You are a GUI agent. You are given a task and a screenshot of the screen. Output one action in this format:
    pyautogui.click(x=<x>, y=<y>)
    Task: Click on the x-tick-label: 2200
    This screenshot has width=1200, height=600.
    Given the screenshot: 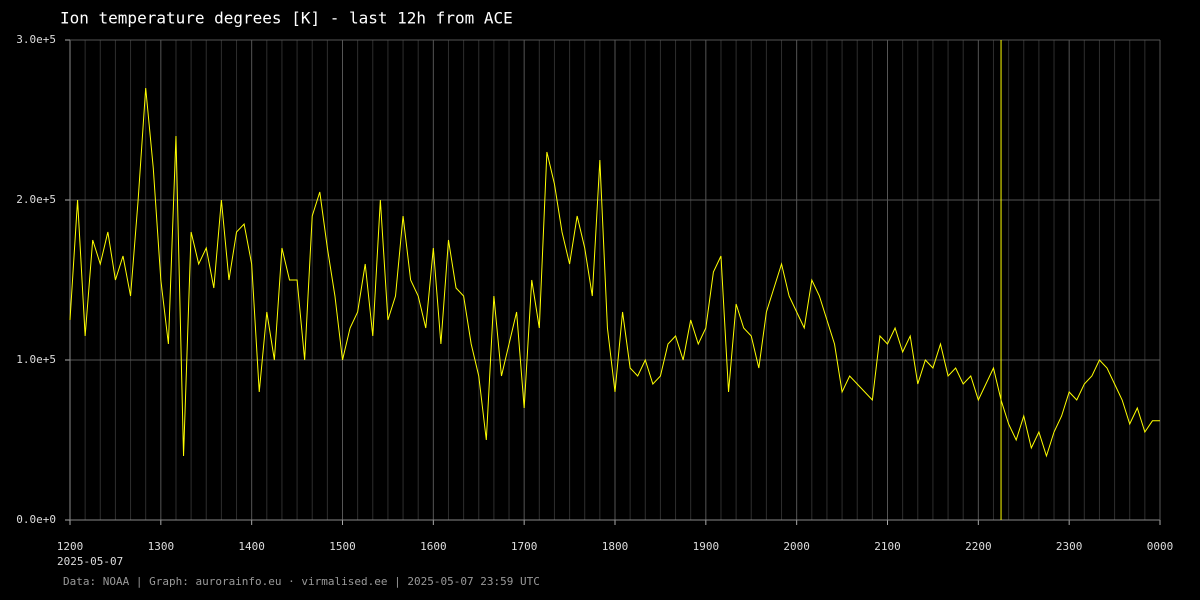 What is the action you would take?
    pyautogui.click(x=978, y=546)
    